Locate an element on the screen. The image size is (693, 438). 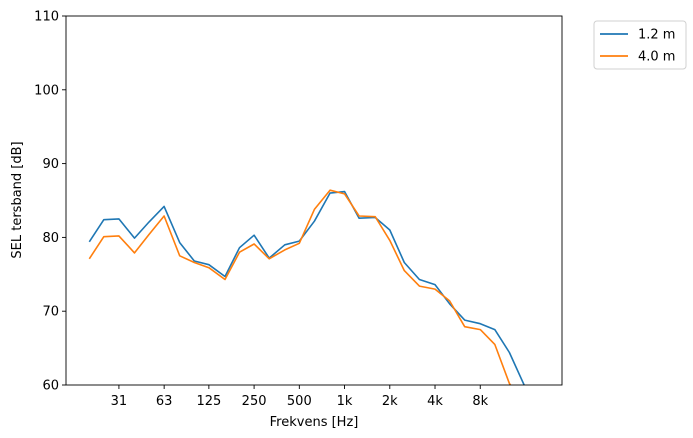
x-tick-label-8: 4k is located at coordinates (435, 401).